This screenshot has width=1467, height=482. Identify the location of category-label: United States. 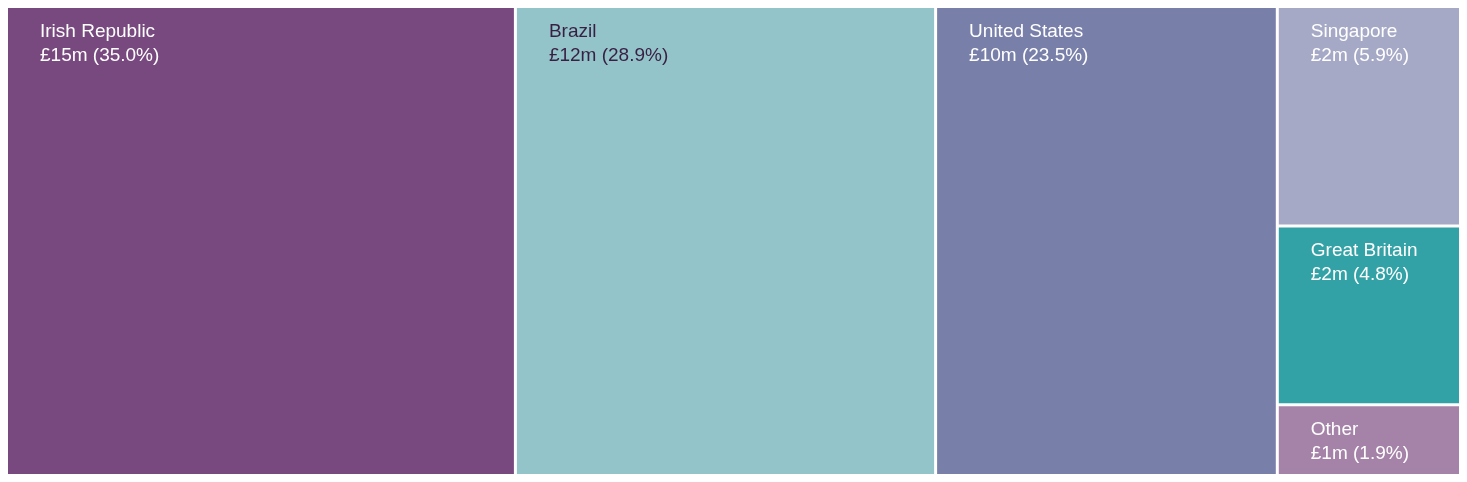
(1026, 30).